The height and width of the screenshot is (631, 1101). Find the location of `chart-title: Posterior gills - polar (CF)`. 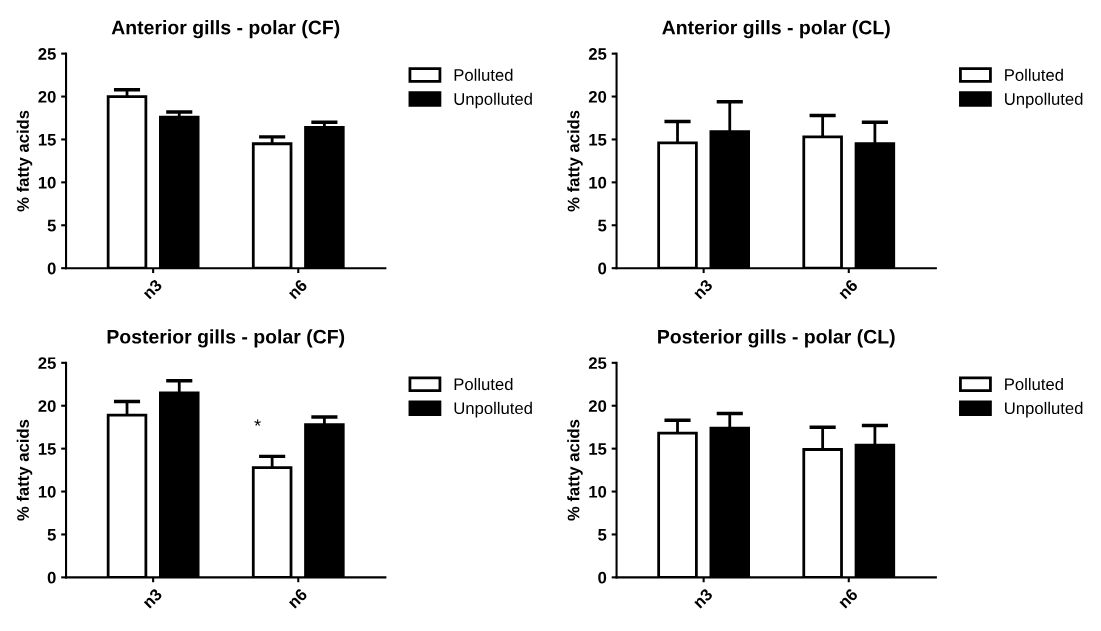

chart-title: Posterior gills - polar (CF) is located at coordinates (226, 338).